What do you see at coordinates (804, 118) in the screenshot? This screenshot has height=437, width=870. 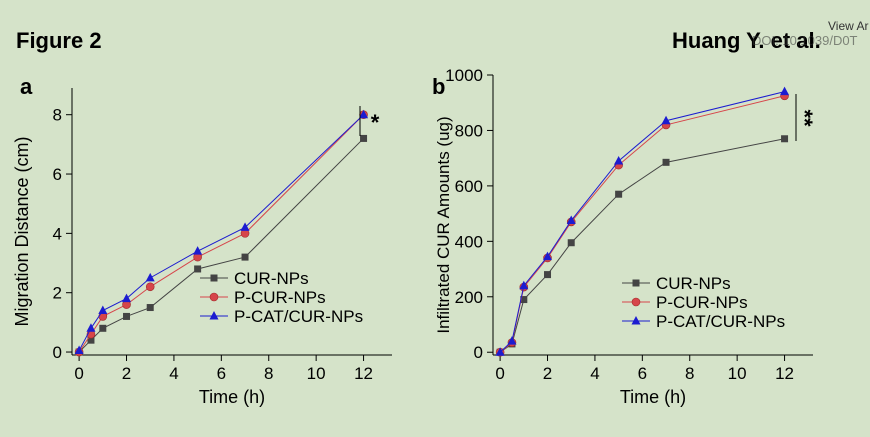 I see `significance-marker: **` at bounding box center [804, 118].